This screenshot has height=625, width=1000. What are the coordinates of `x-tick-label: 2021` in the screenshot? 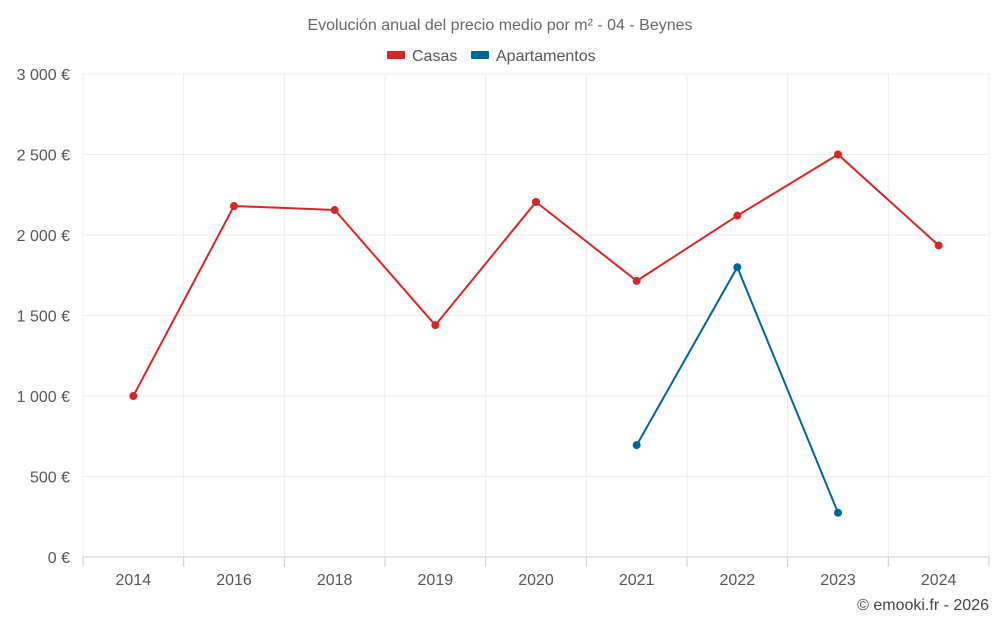 It's located at (637, 580).